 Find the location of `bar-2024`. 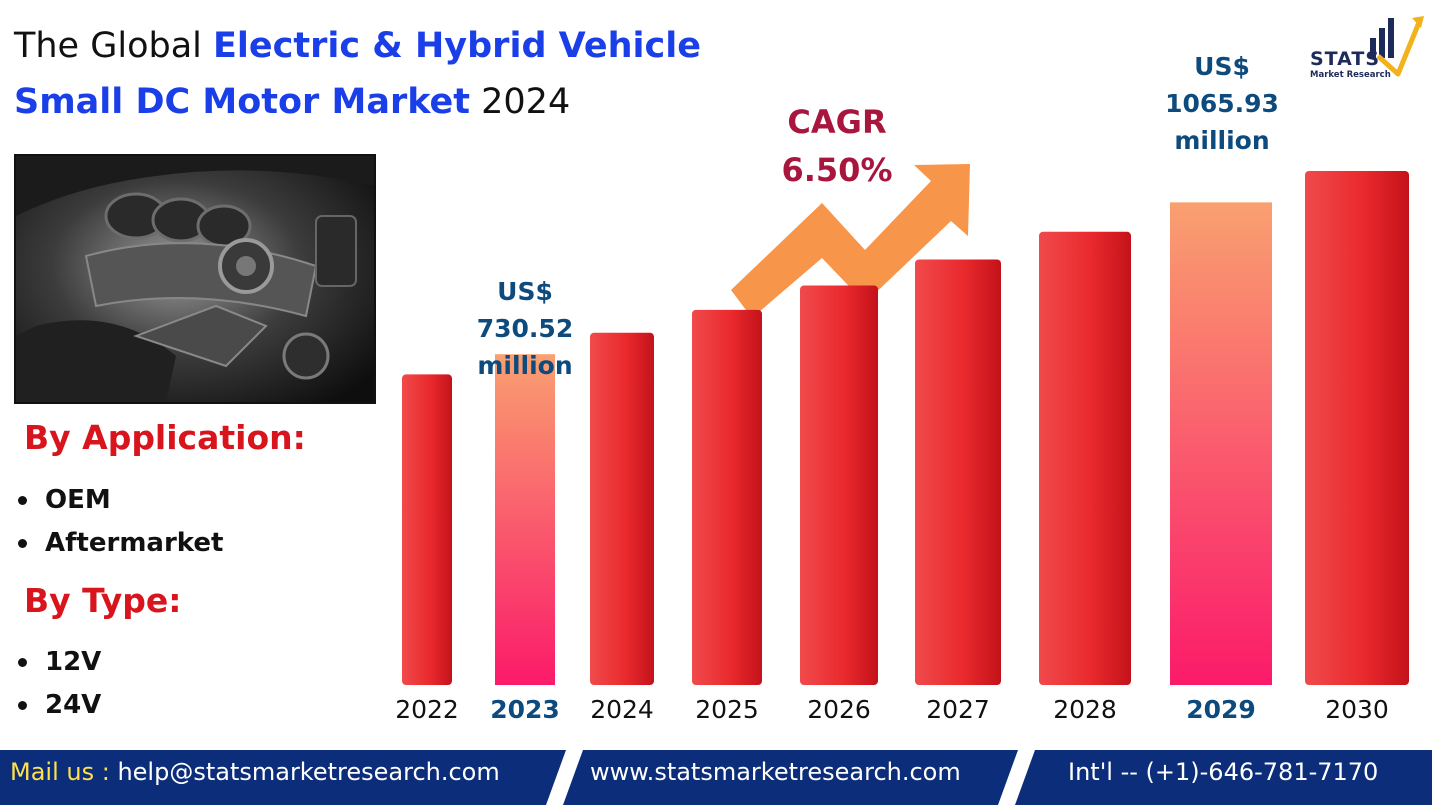

bar-2024 is located at coordinates (622, 508).